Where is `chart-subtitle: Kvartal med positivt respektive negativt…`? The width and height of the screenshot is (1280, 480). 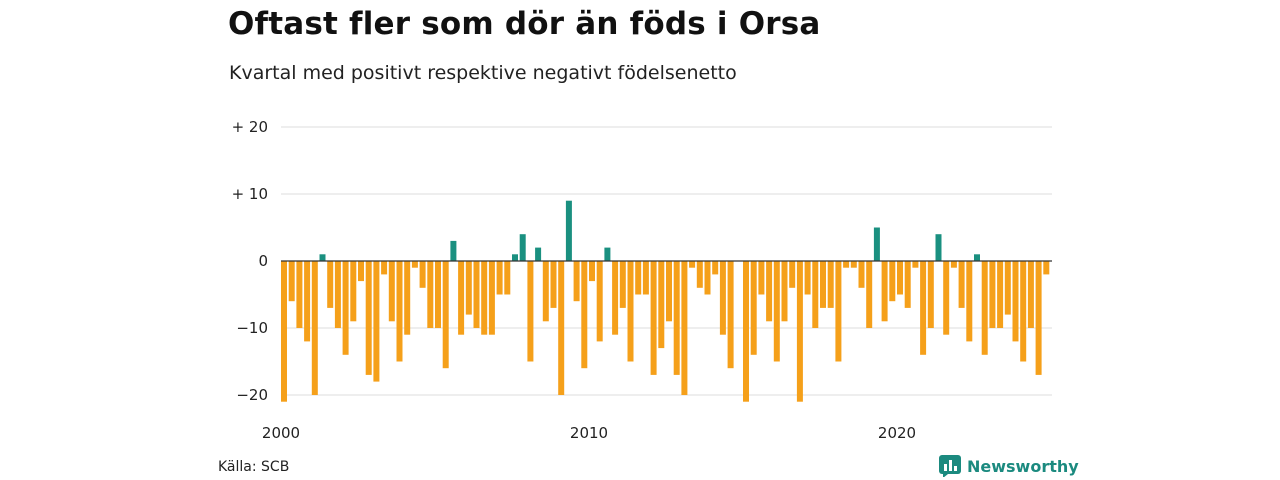
chart-subtitle: Kvartal med positivt respektive negativt… is located at coordinates (483, 73).